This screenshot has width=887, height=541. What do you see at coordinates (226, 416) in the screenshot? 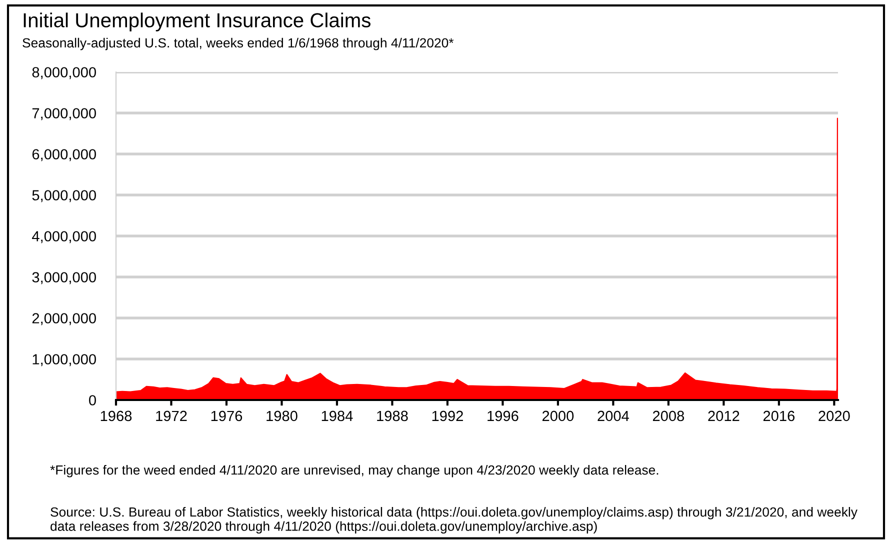
I see `x-tick-label: 1976` at bounding box center [226, 416].